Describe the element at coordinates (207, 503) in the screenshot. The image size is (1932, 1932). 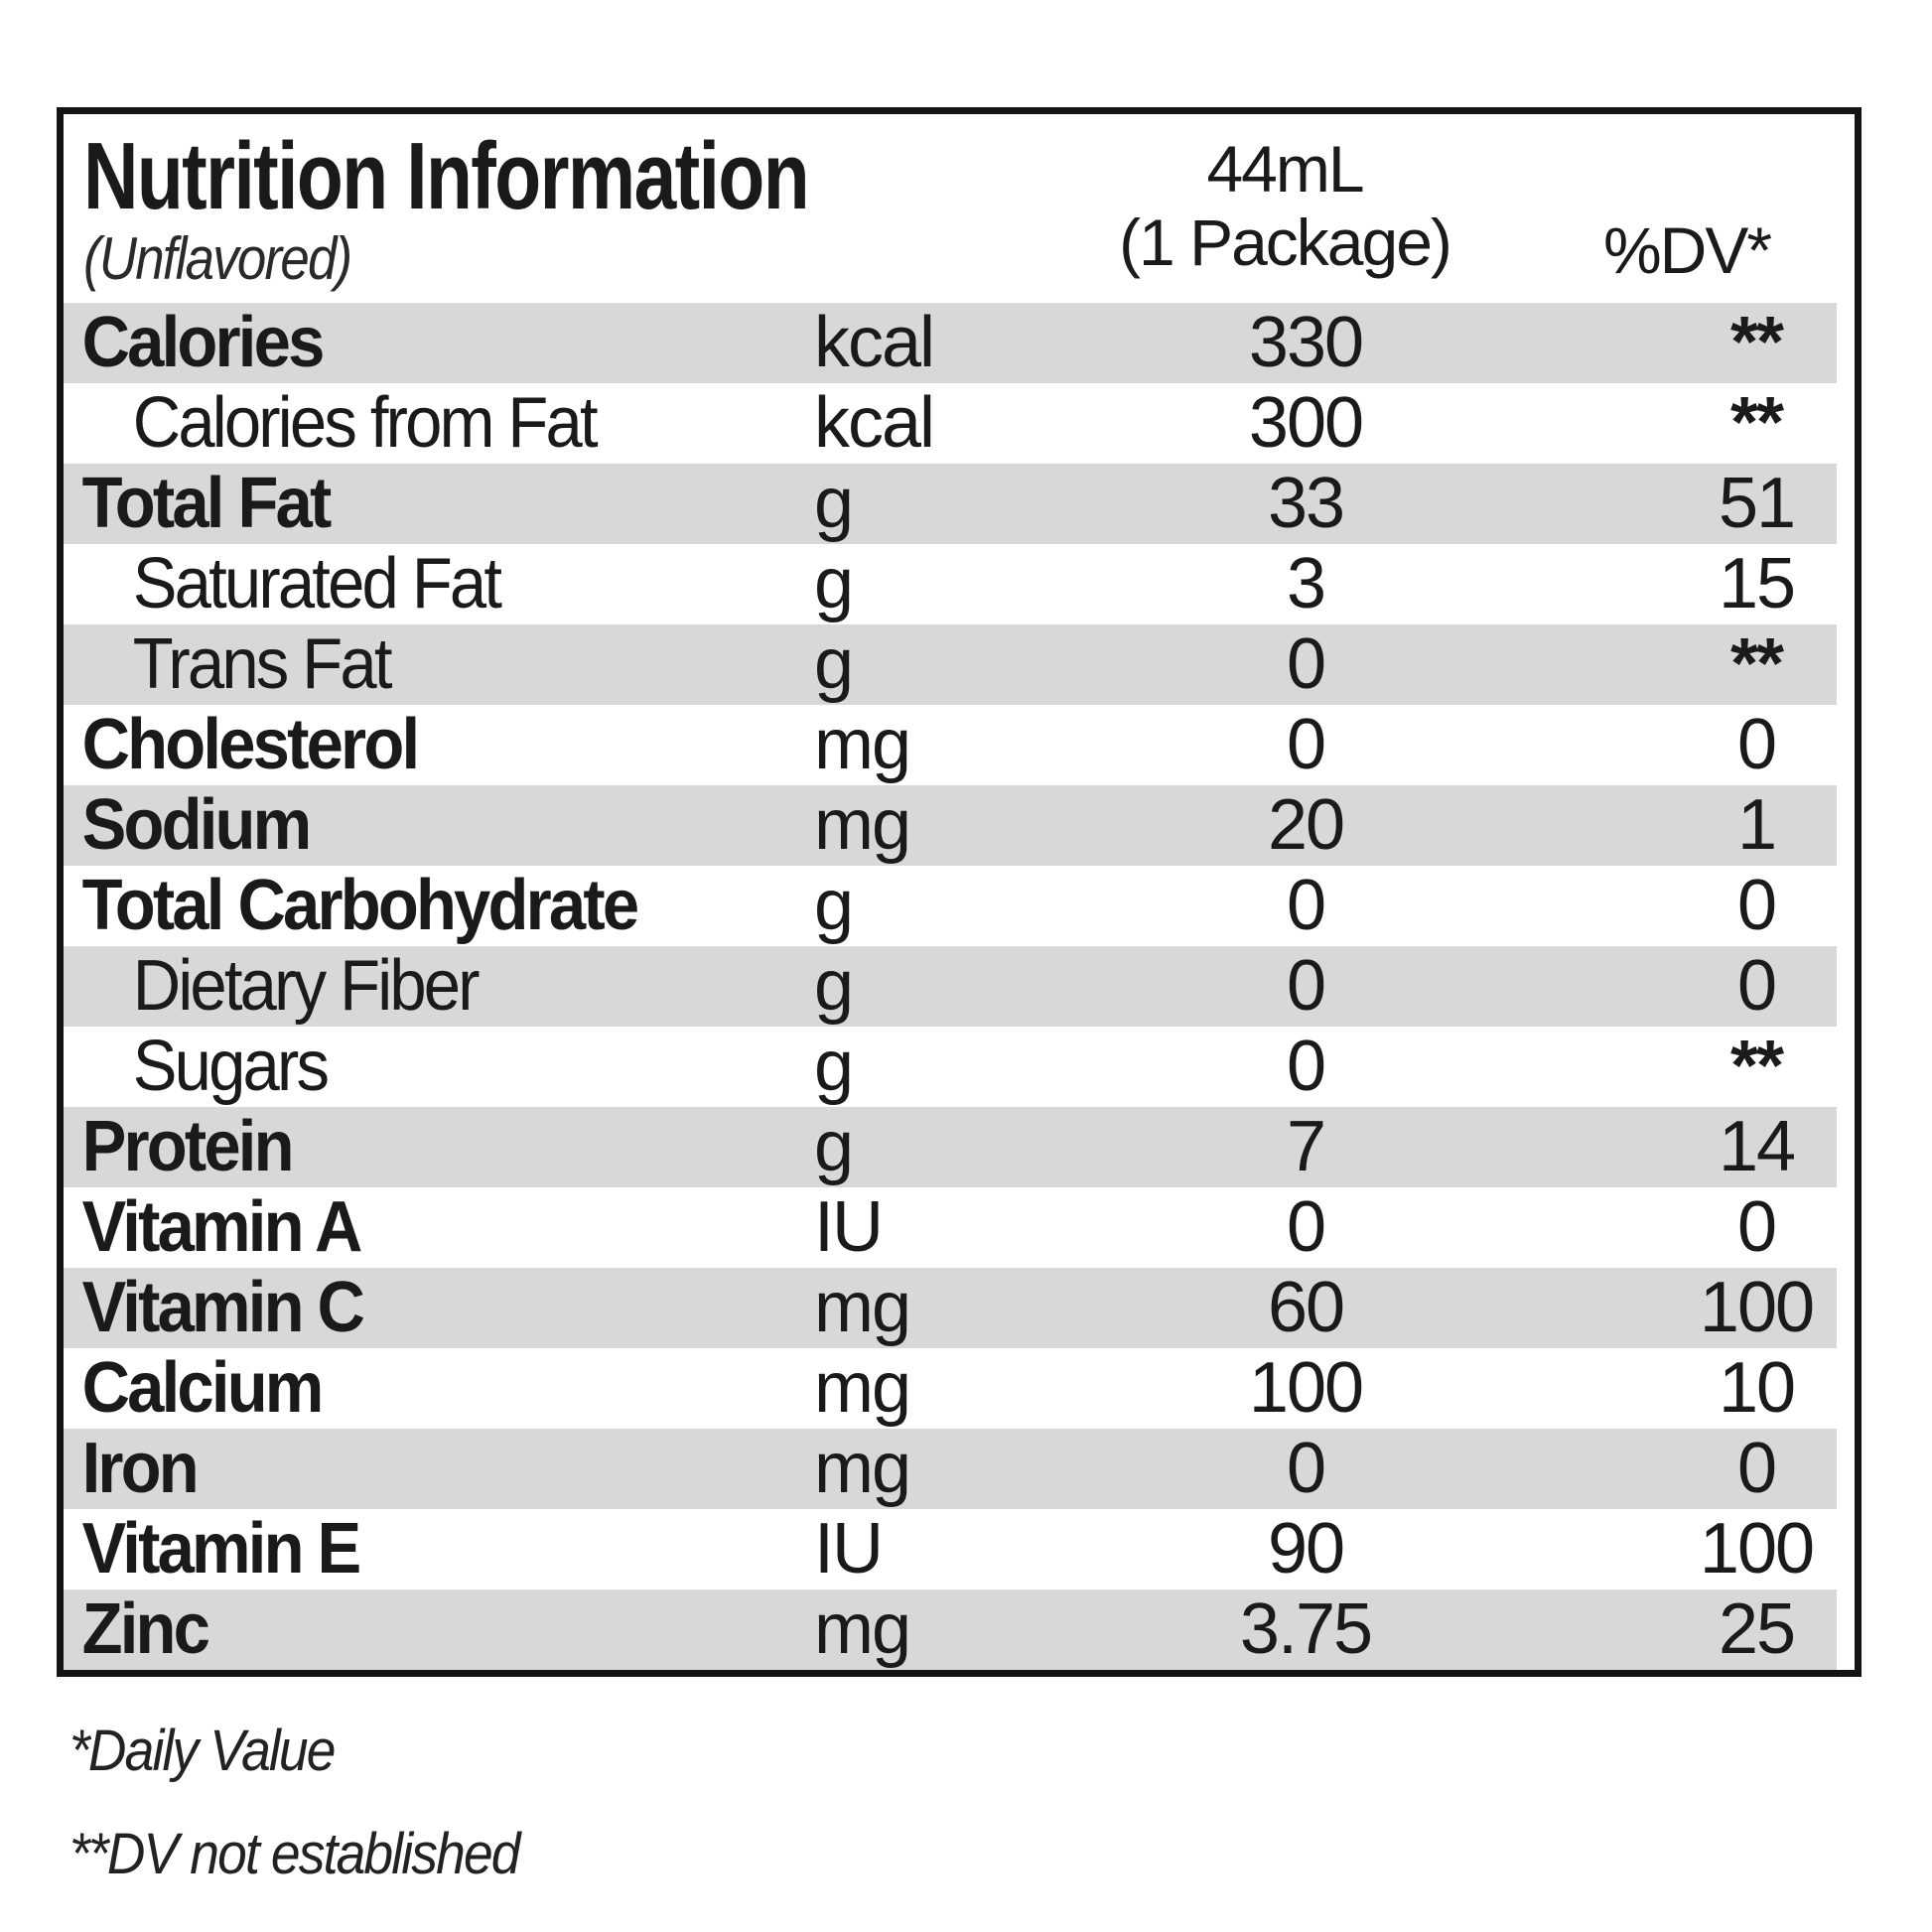
I see `row-label: Total Fat` at that location.